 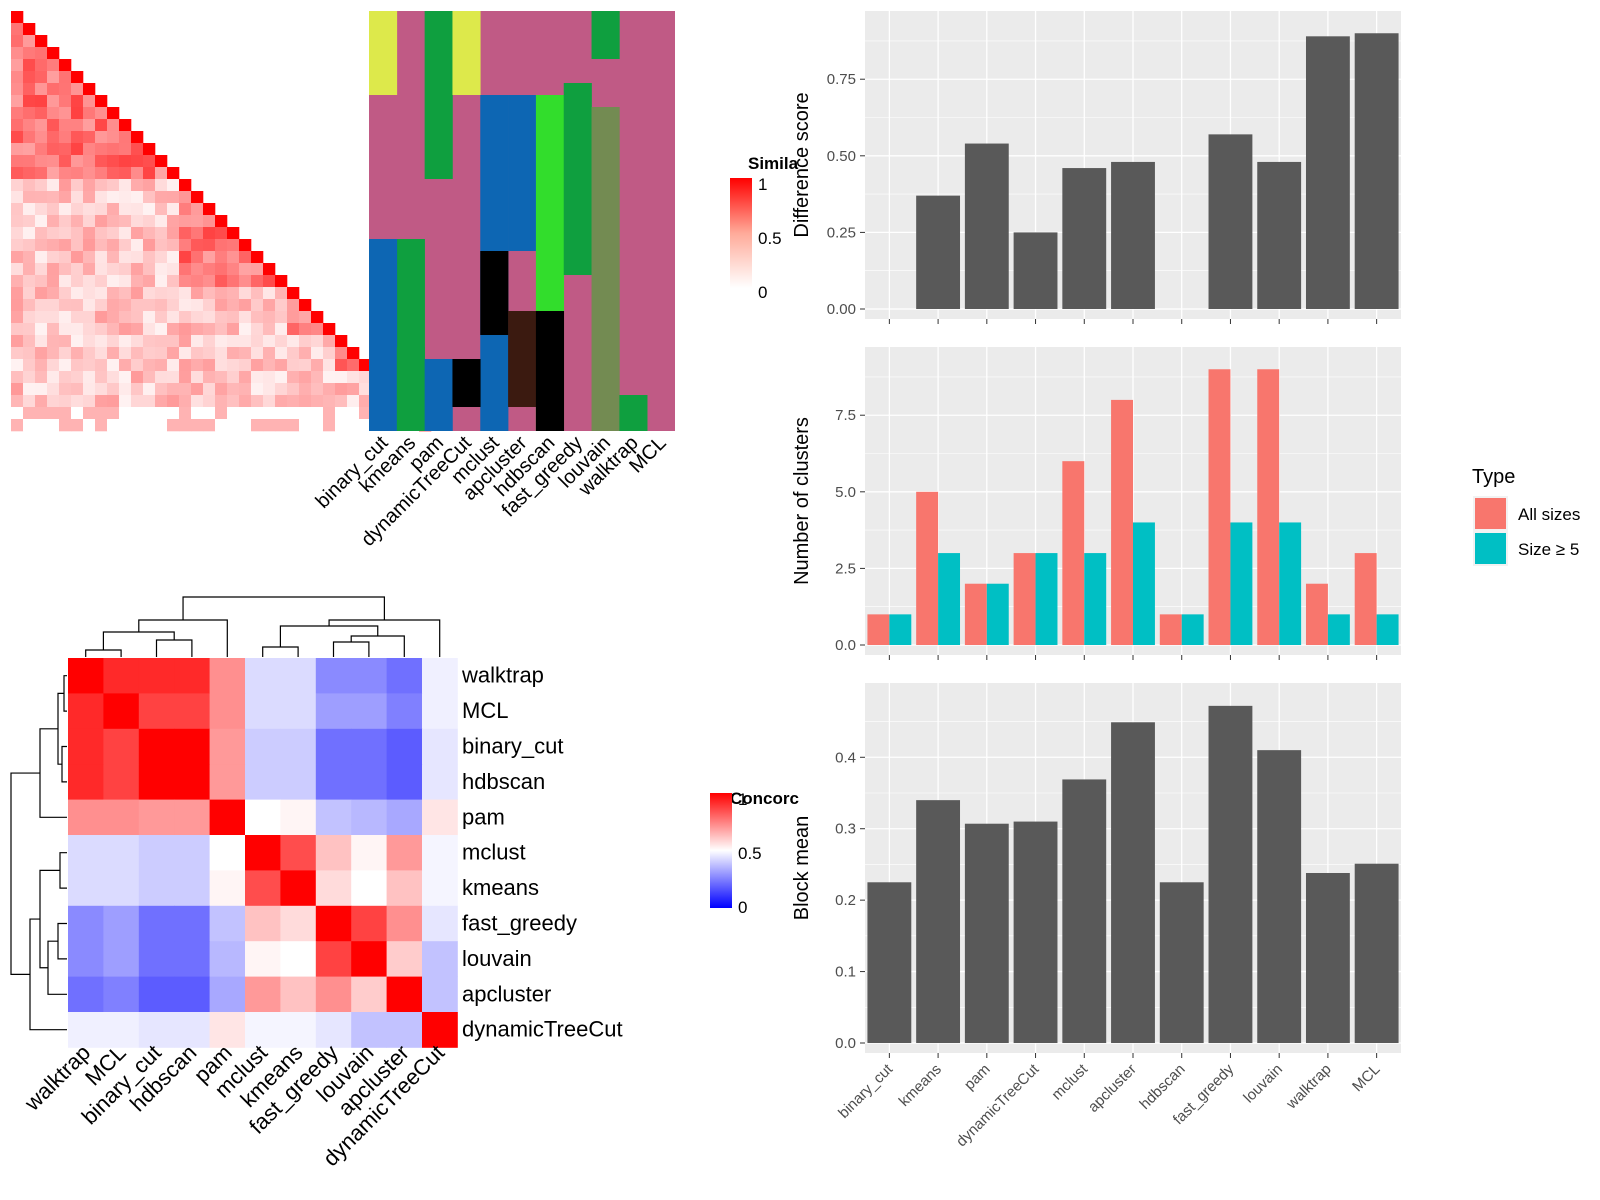 What do you see at coordinates (802, 501) in the screenshot?
I see `y-axis-title: Number of clusters` at bounding box center [802, 501].